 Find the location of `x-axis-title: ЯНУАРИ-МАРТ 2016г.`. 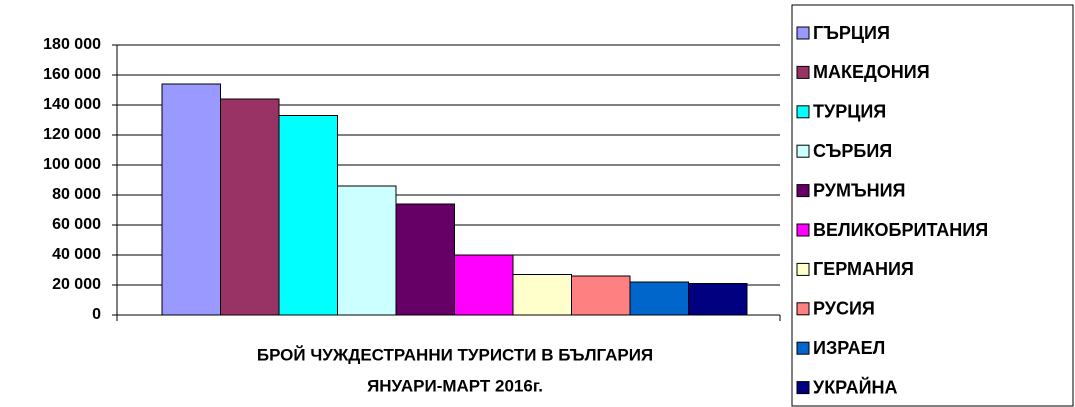

x-axis-title: ЯНУАРИ-МАРТ 2016г. is located at coordinates (455, 385).